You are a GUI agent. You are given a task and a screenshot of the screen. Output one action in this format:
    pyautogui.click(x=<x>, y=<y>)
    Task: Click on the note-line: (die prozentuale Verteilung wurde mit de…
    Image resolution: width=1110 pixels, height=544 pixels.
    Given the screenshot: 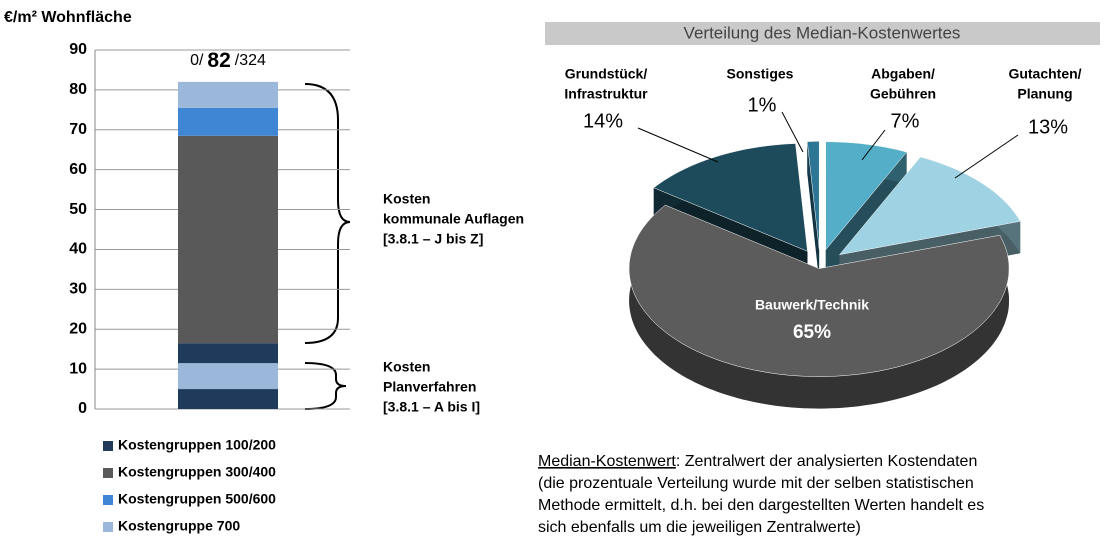 What is the action you would take?
    pyautogui.click(x=756, y=483)
    